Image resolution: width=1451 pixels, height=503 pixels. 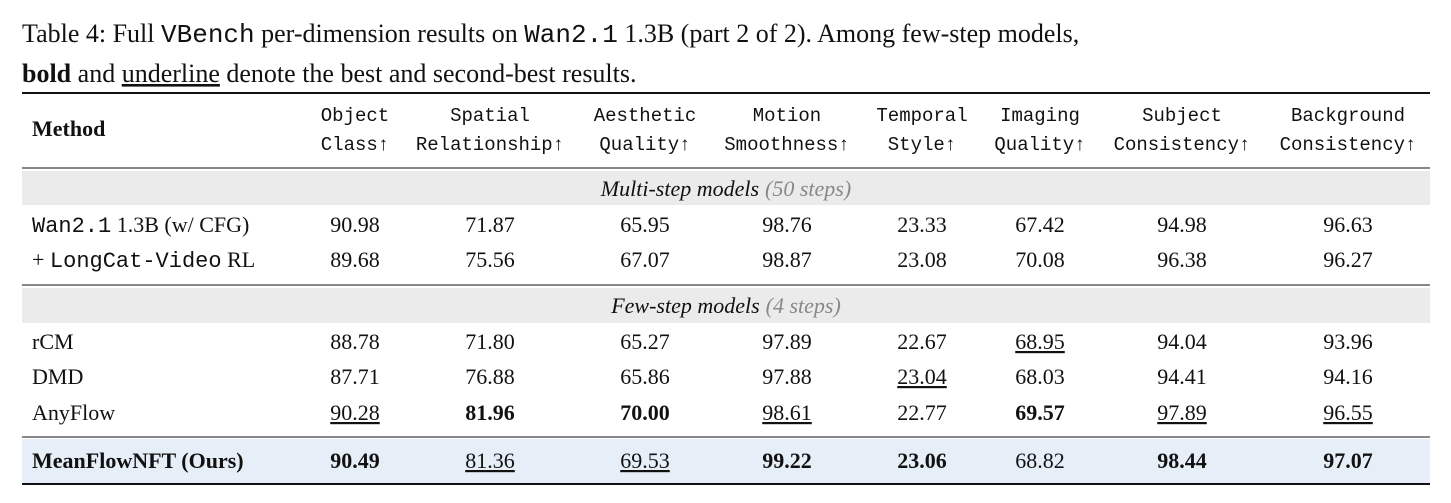 I want to click on cell-value: 69.57, so click(x=1040, y=412).